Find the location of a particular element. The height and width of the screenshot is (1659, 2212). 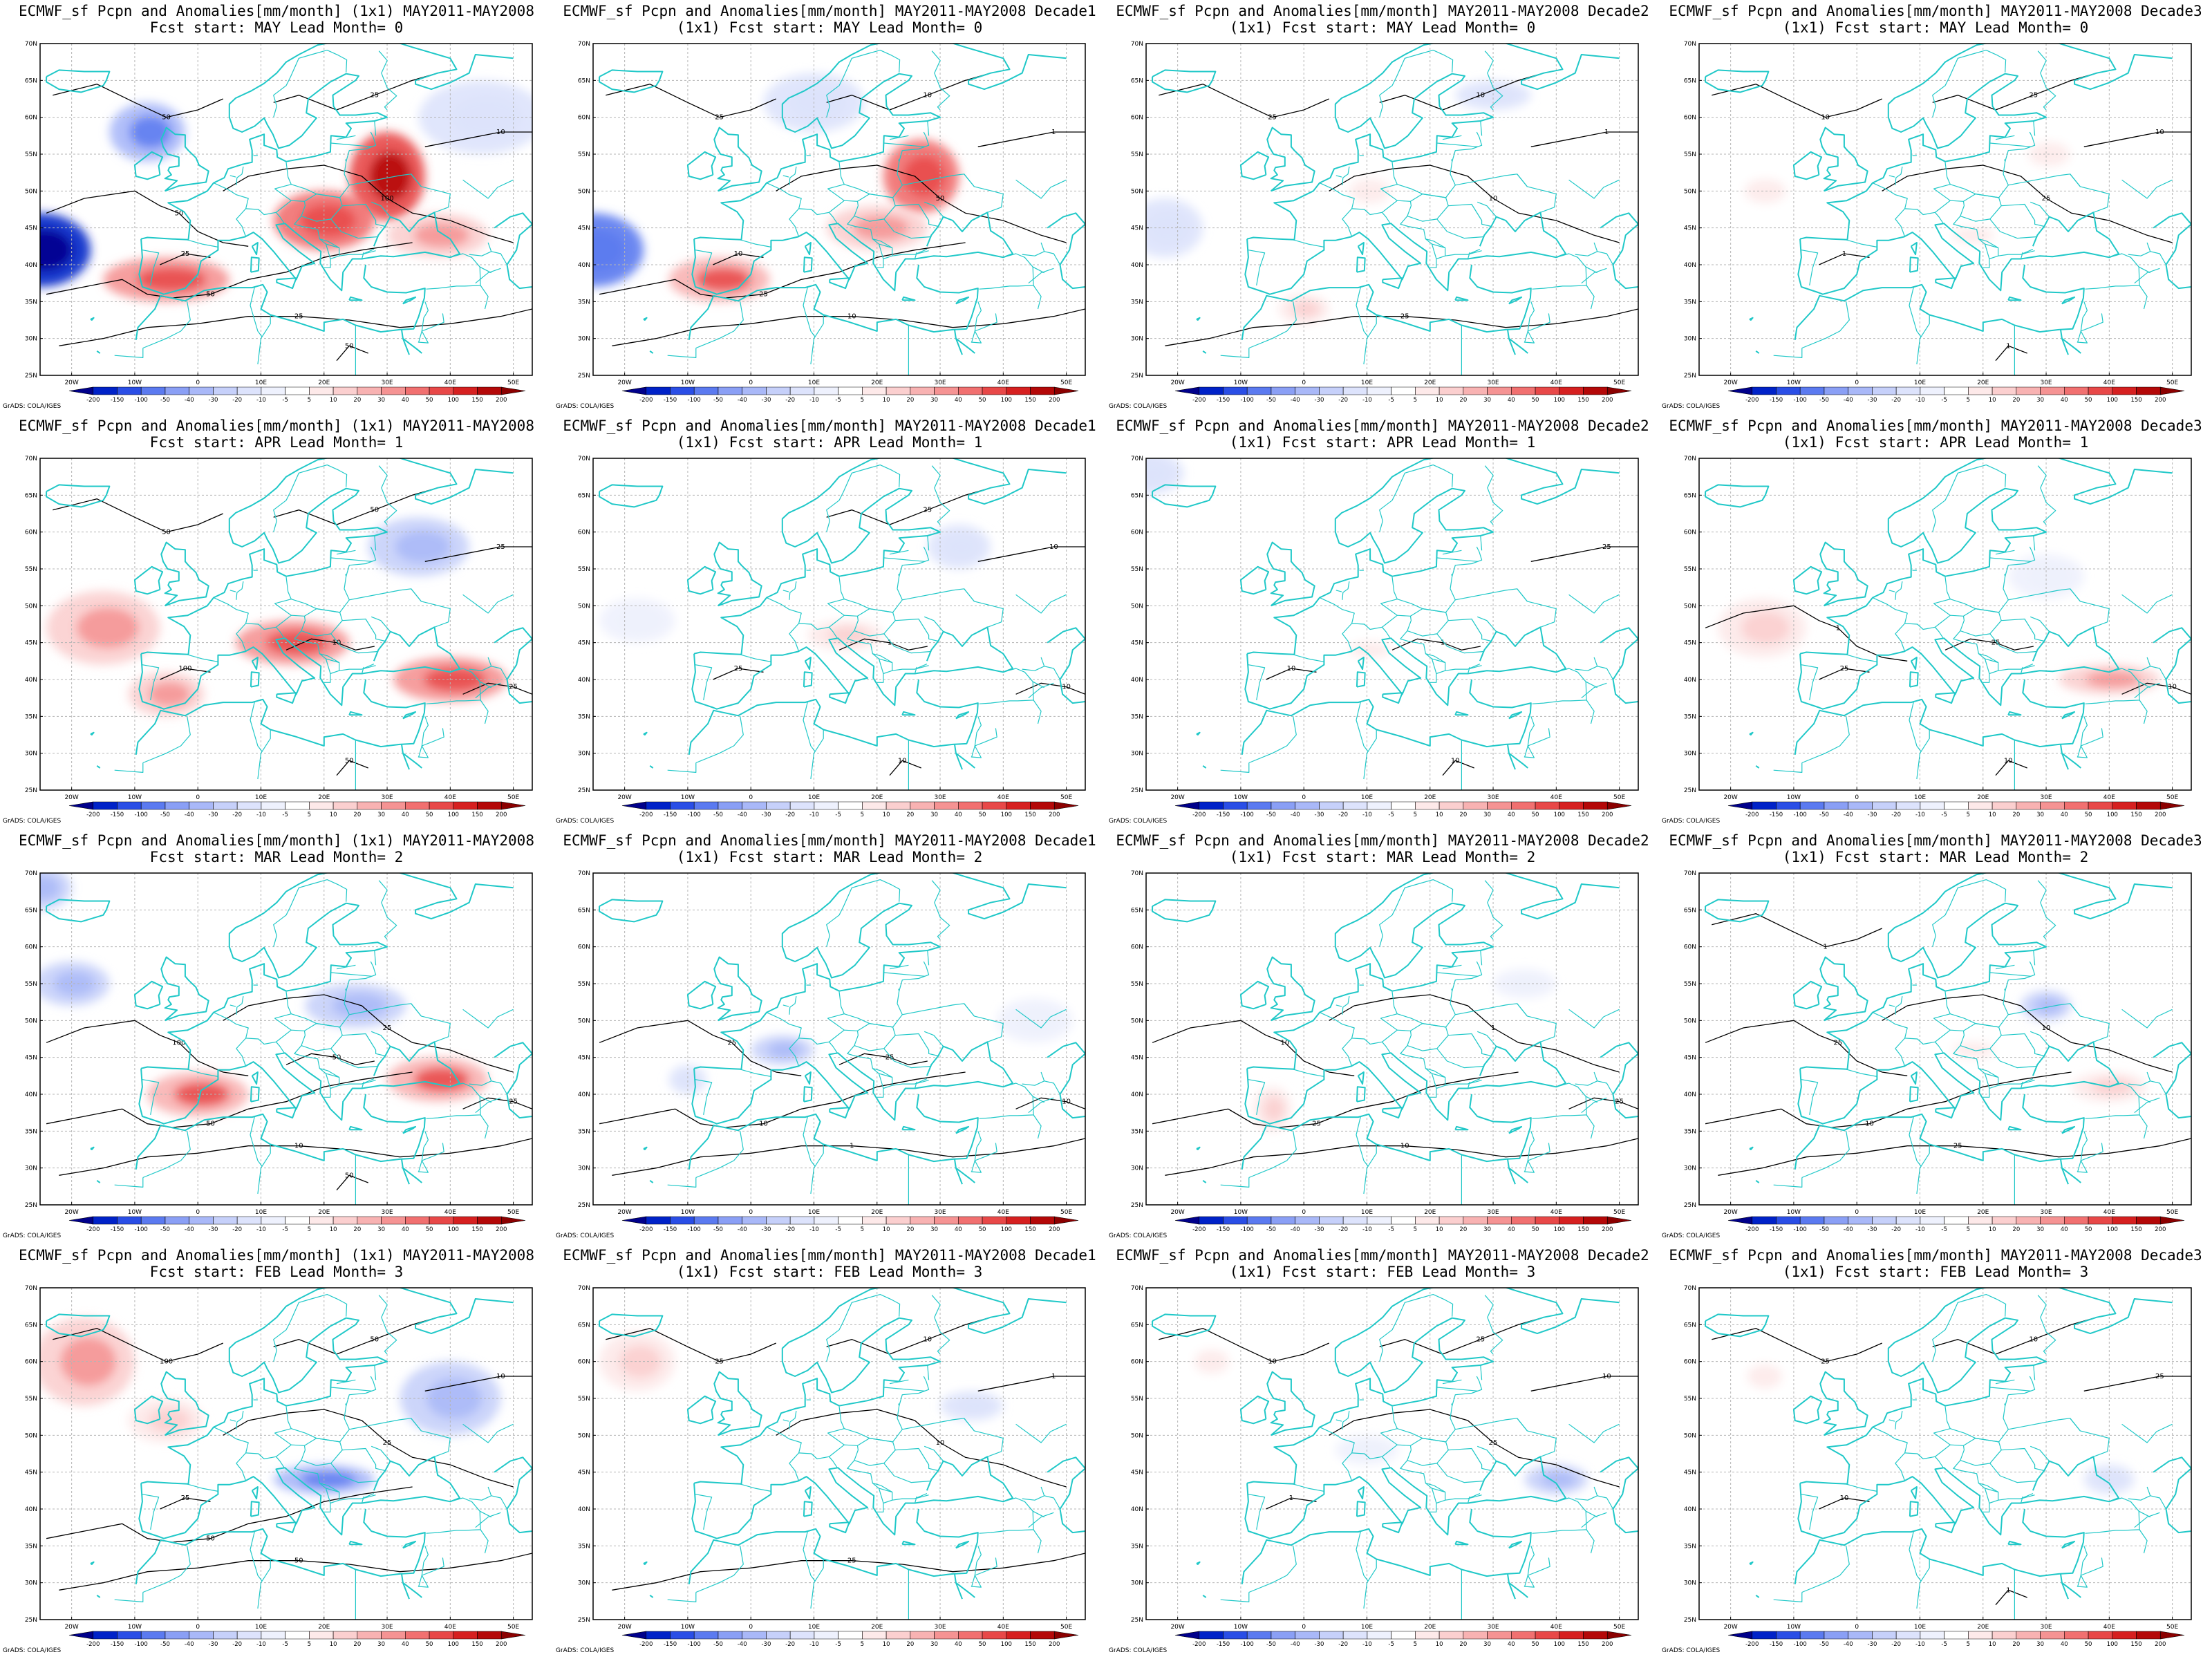

colorbar-label: 150 is located at coordinates (1029, 1644).